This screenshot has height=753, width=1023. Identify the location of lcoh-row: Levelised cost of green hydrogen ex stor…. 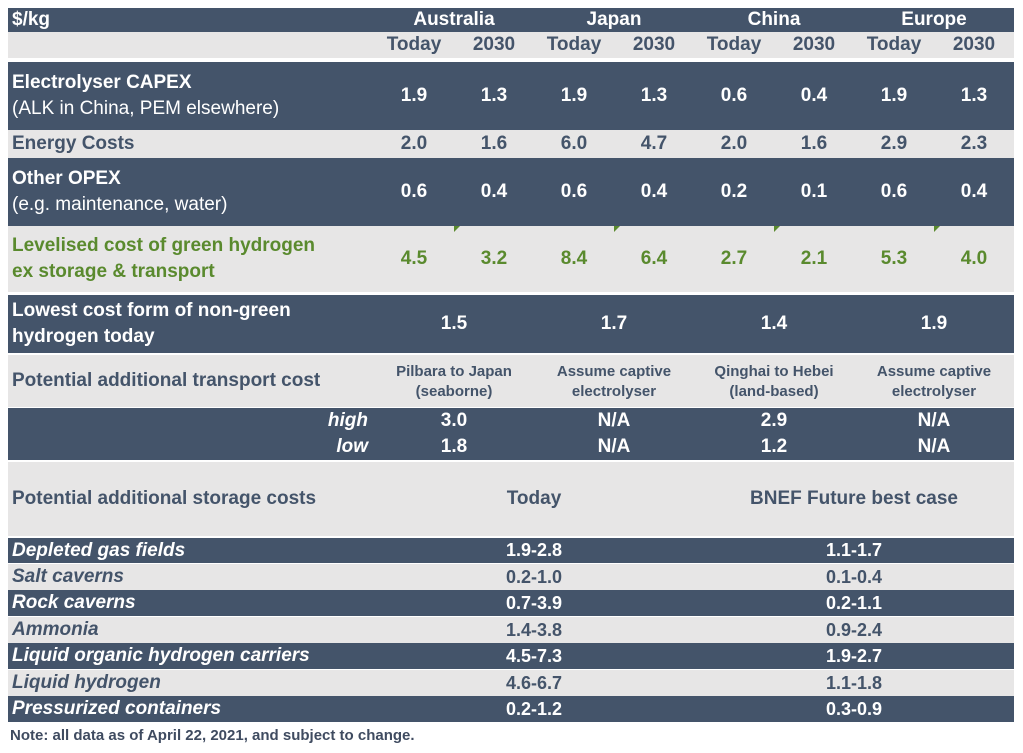
(511, 259).